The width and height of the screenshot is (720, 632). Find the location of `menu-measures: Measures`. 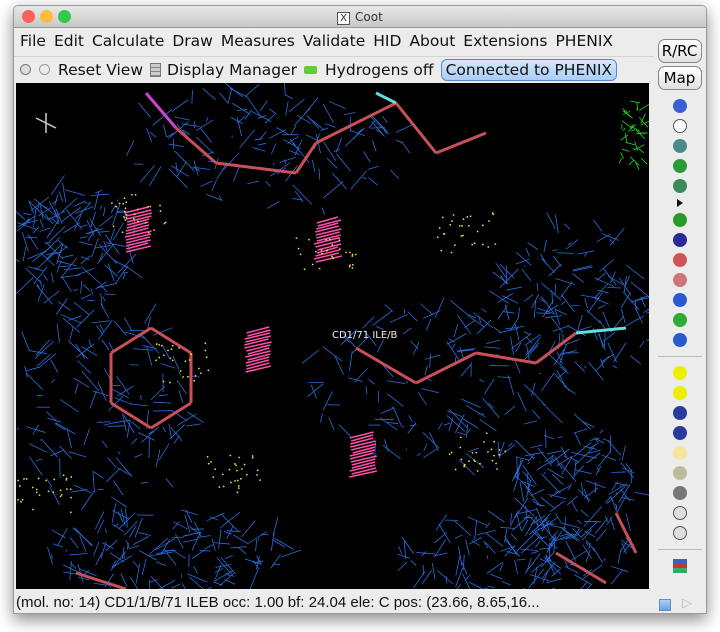

menu-measures: Measures is located at coordinates (257, 40).